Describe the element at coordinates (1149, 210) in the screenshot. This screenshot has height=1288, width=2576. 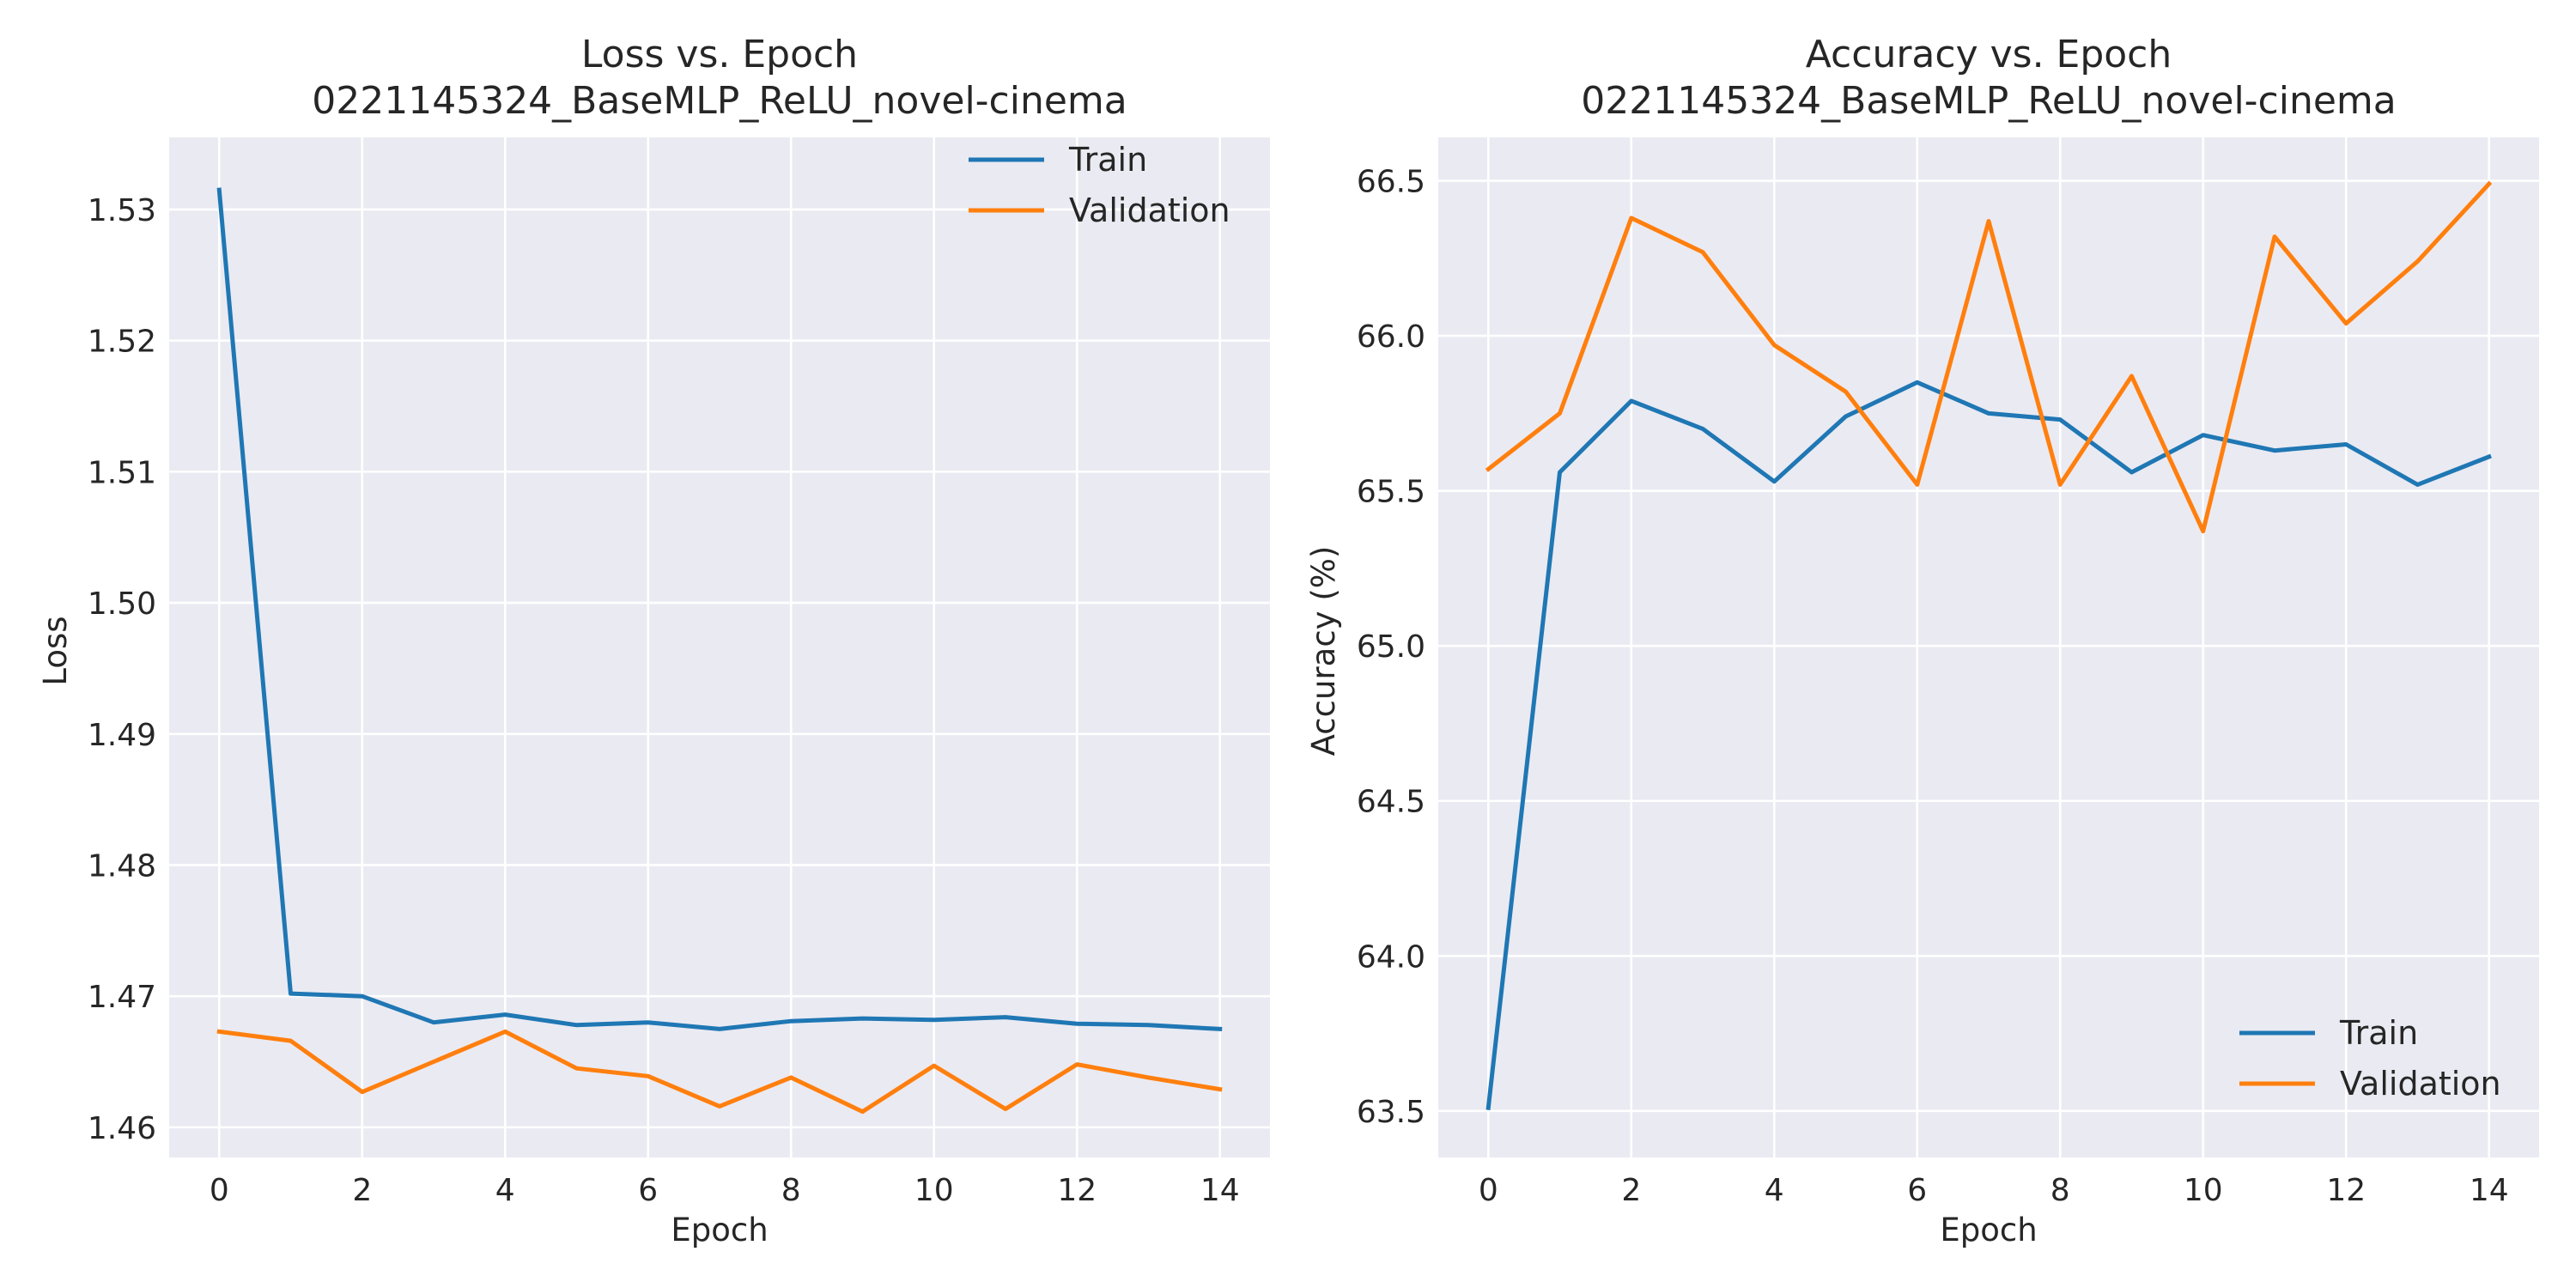
I see `loss-legend-label-validation: Validation` at that location.